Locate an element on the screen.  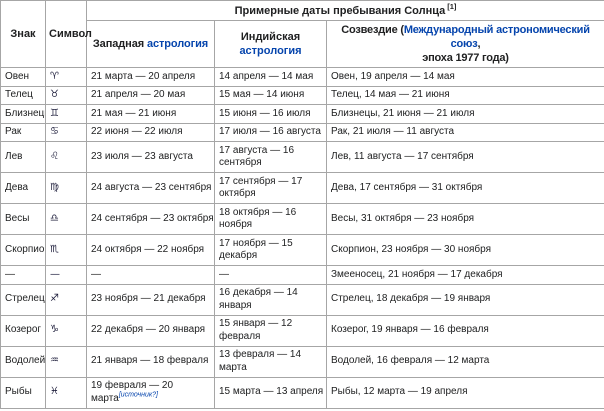
indian-label: Индийская is located at coordinates (270, 37).